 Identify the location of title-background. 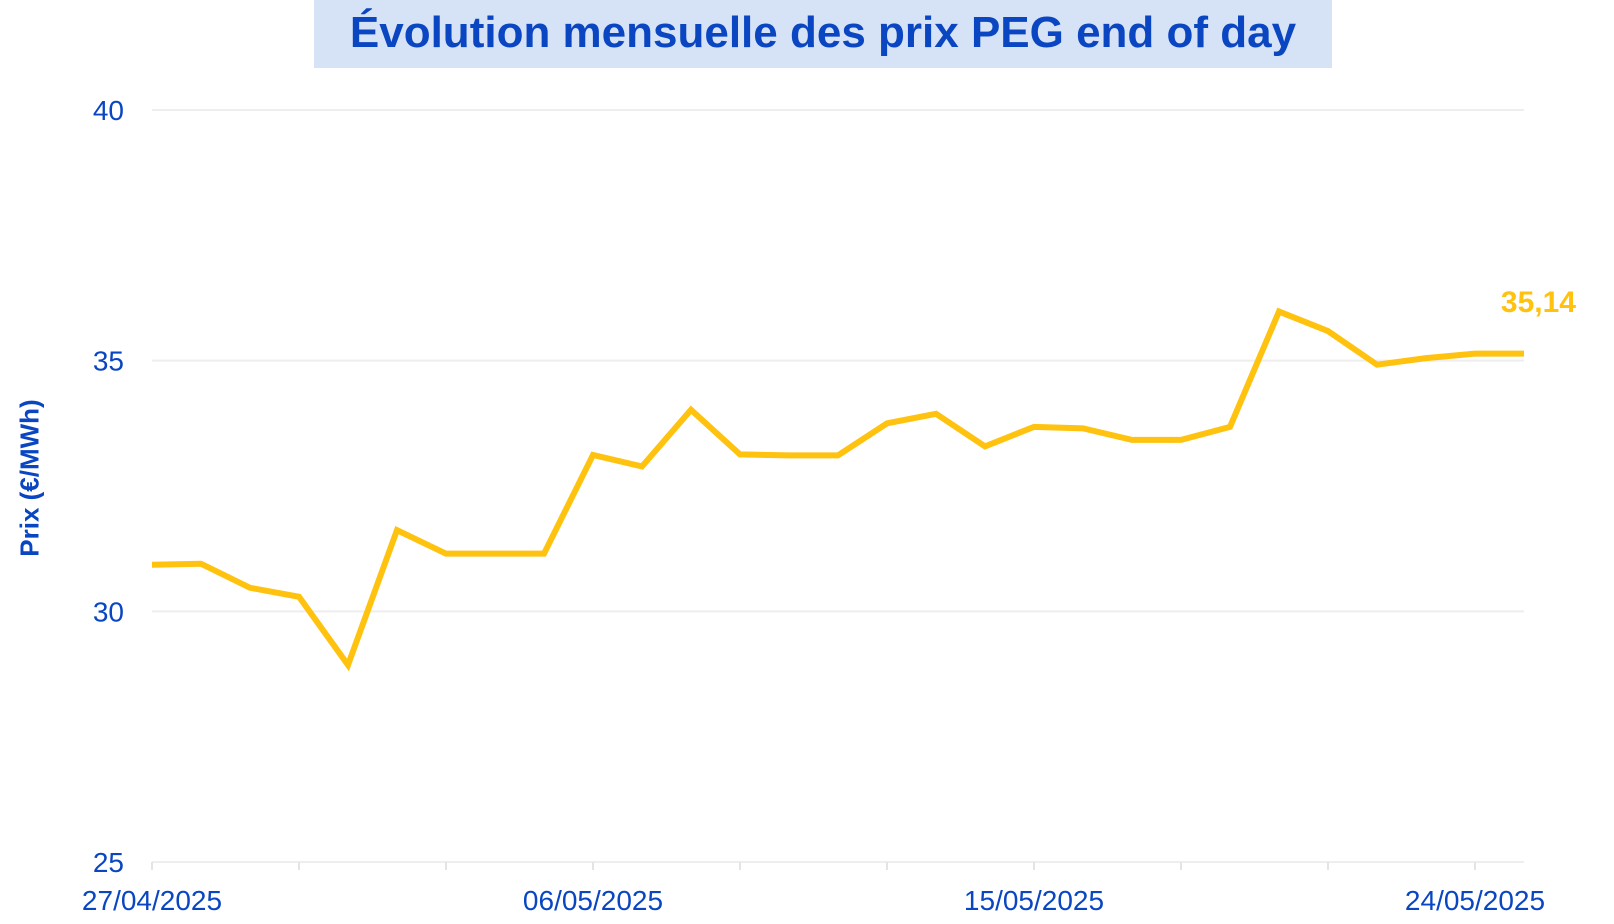
(823, 34).